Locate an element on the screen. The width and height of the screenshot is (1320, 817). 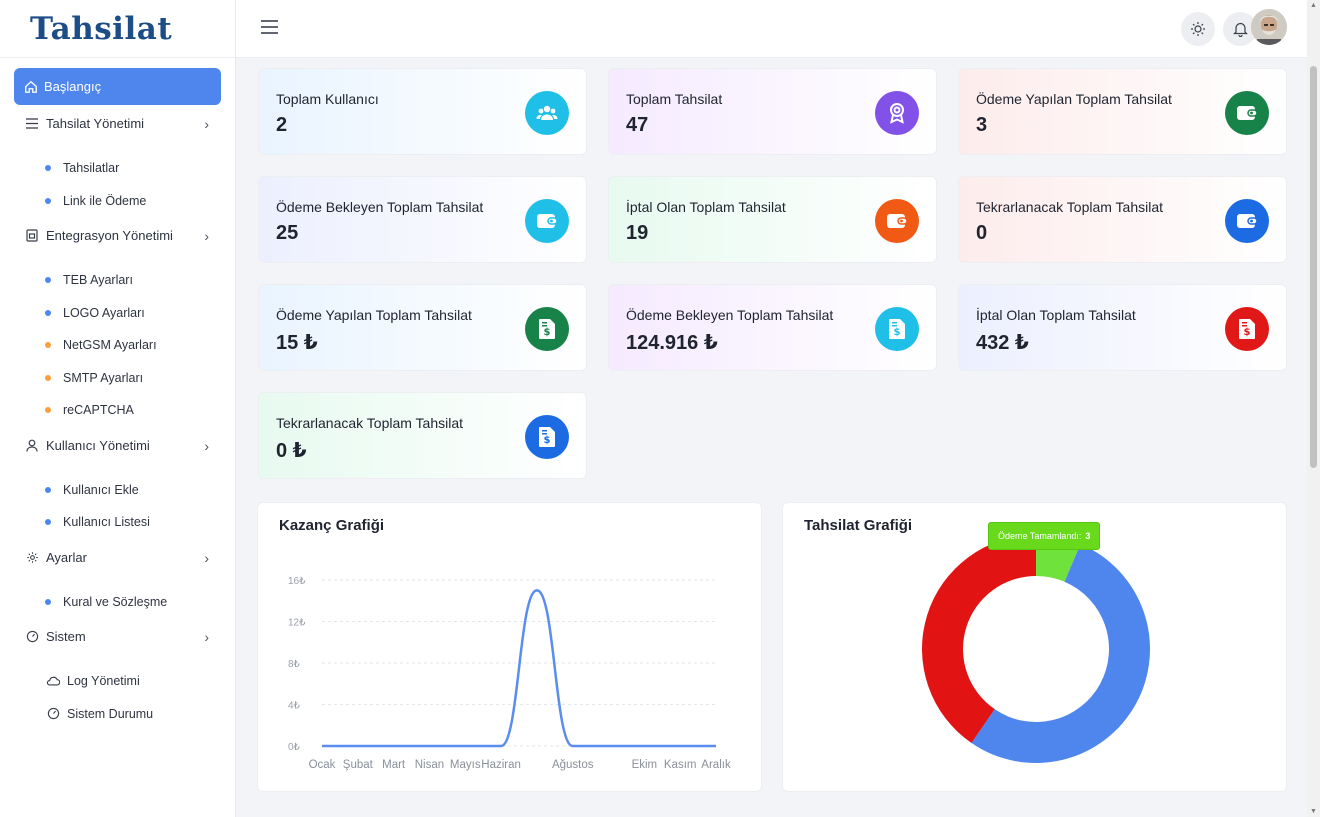
gauge-icon is located at coordinates (32, 637).